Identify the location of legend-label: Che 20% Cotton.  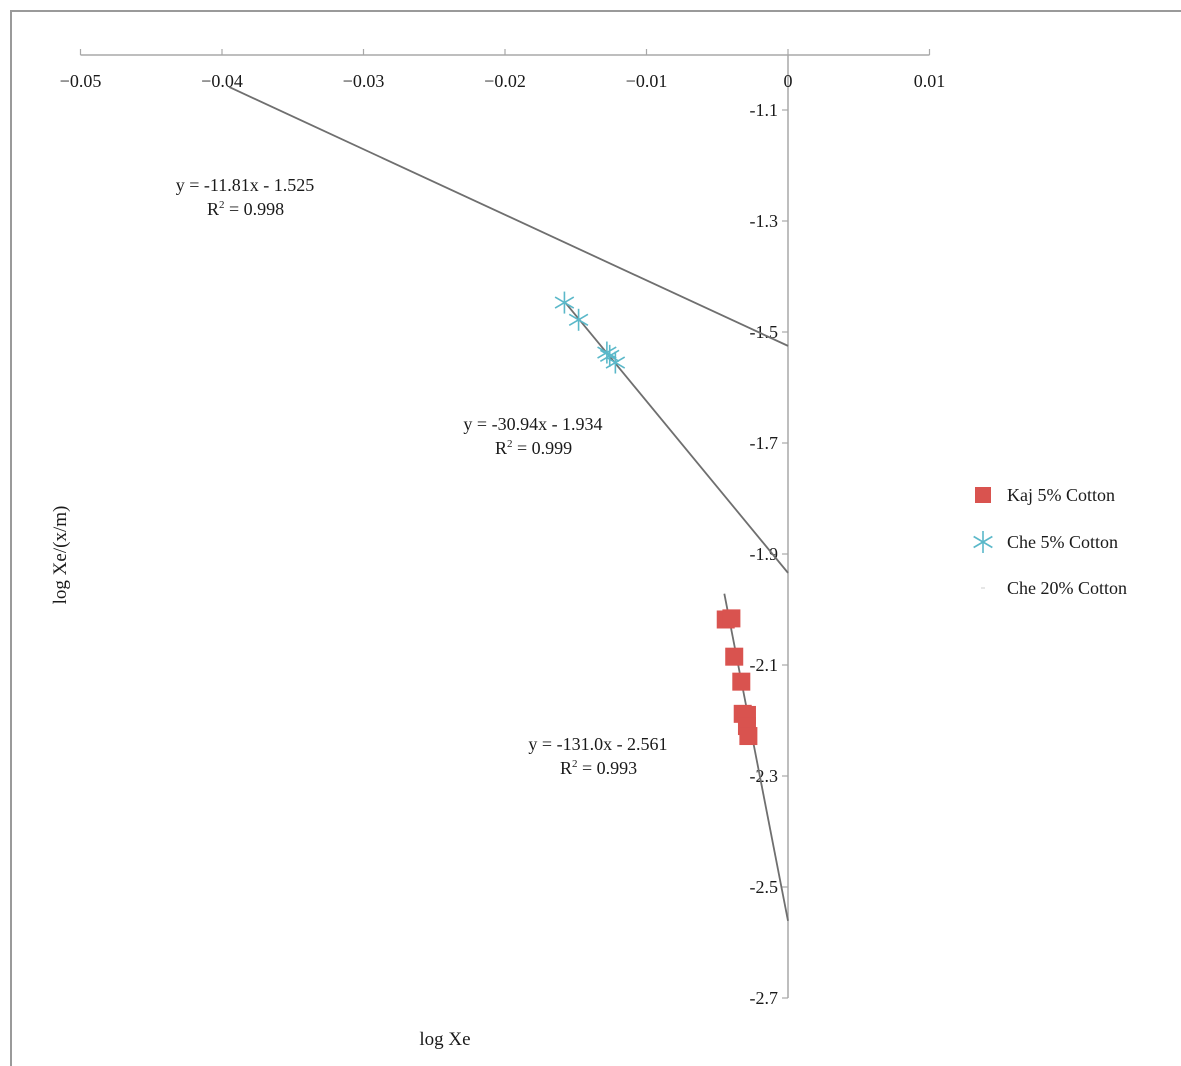
(1067, 588).